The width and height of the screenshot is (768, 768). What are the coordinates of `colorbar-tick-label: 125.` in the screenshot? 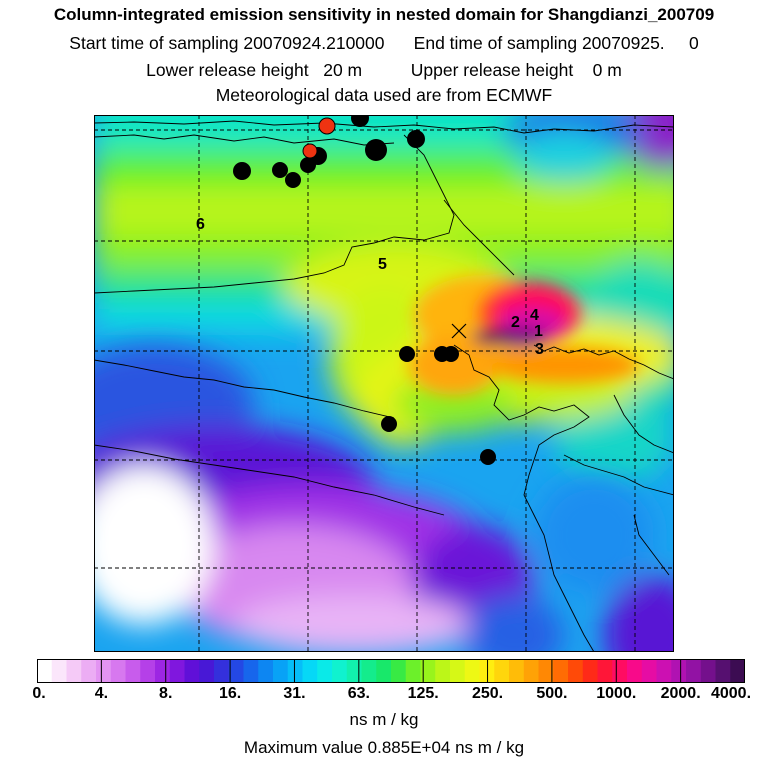 It's located at (423, 693).